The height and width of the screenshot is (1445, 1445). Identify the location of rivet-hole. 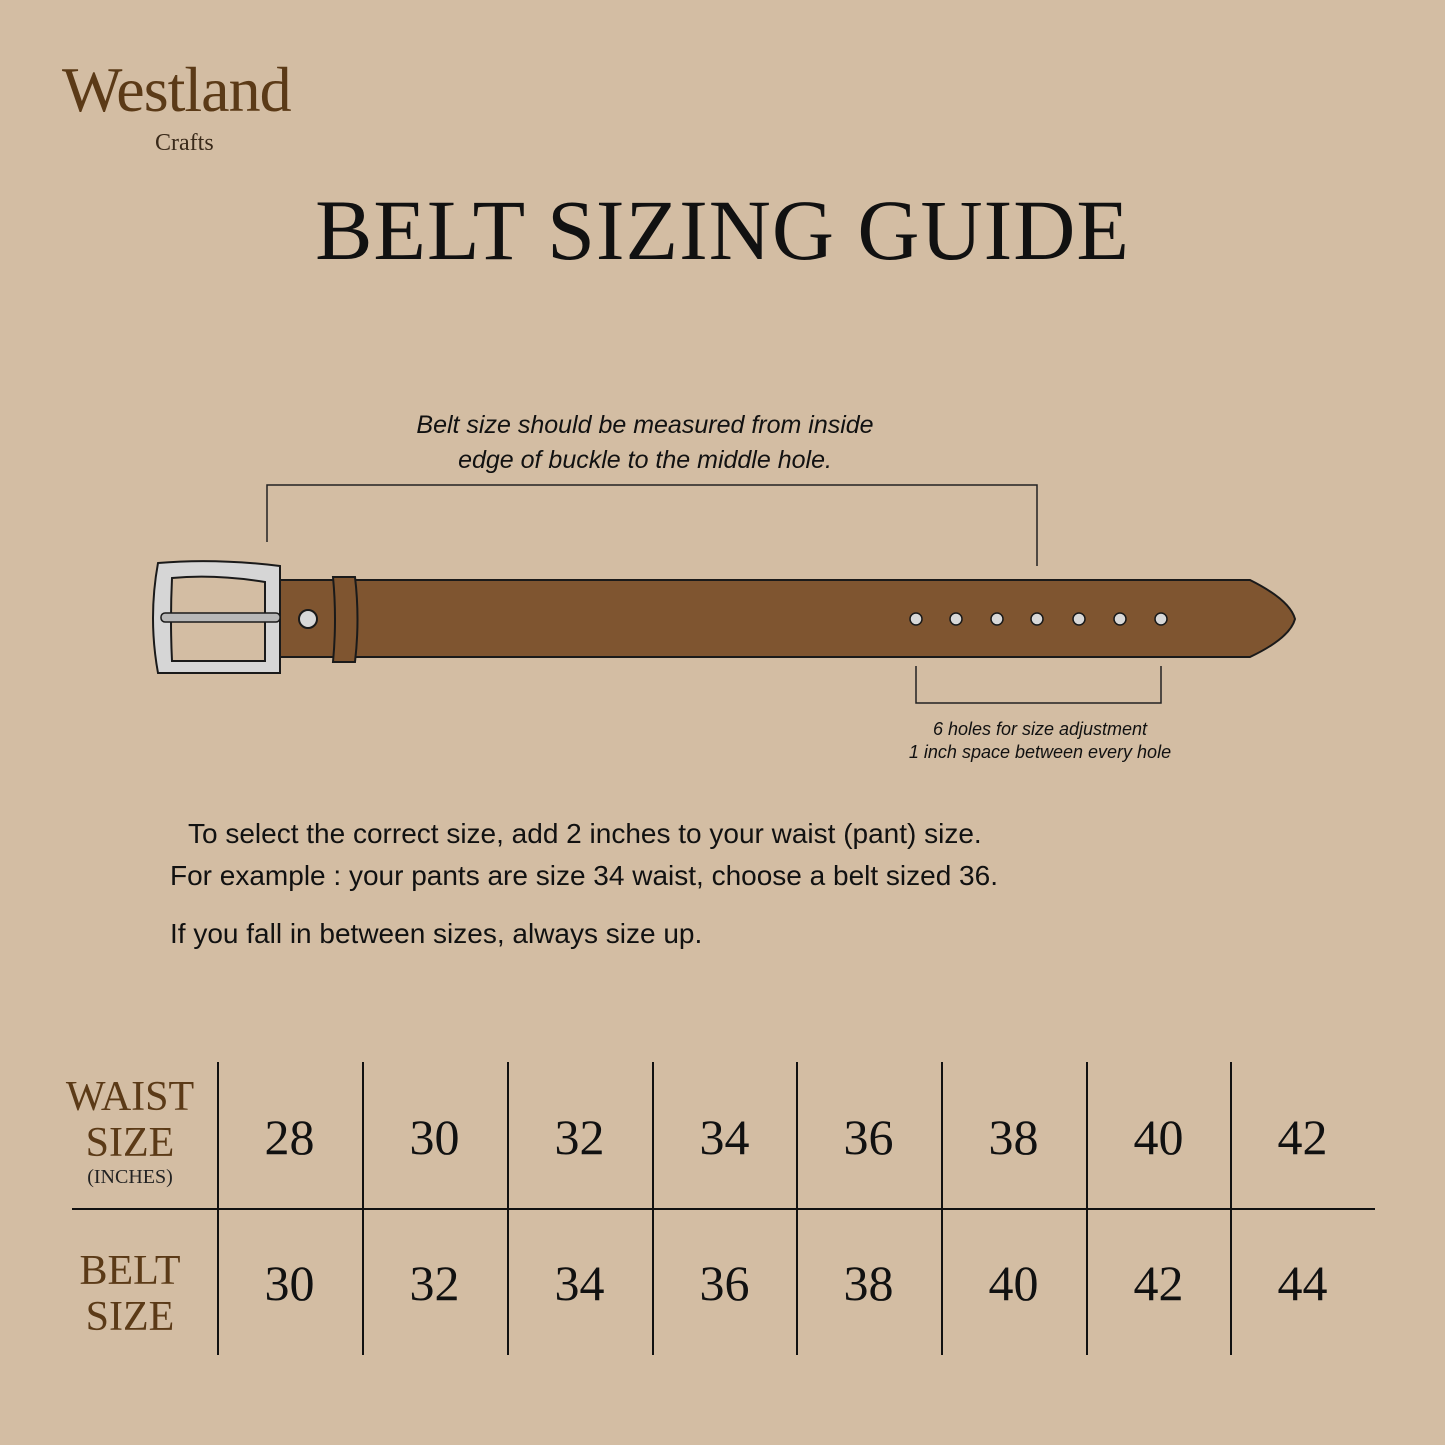
(308, 619).